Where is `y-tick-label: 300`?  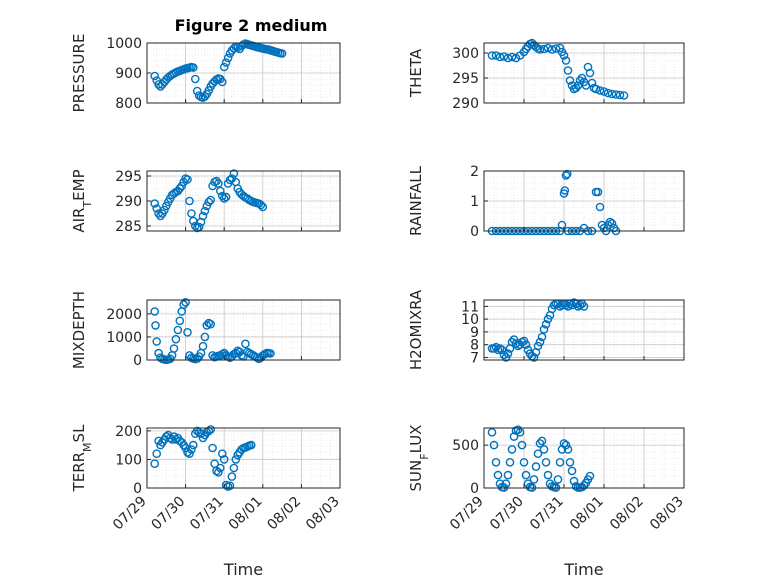 y-tick-label: 300 is located at coordinates (465, 54).